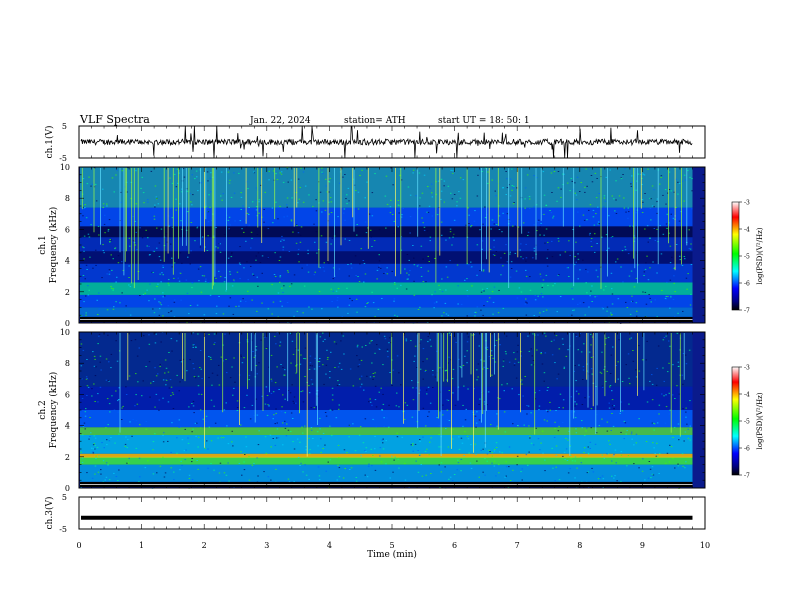 The height and width of the screenshot is (612, 792). What do you see at coordinates (67, 229) in the screenshot?
I see `frequency-tick-label: 6` at bounding box center [67, 229].